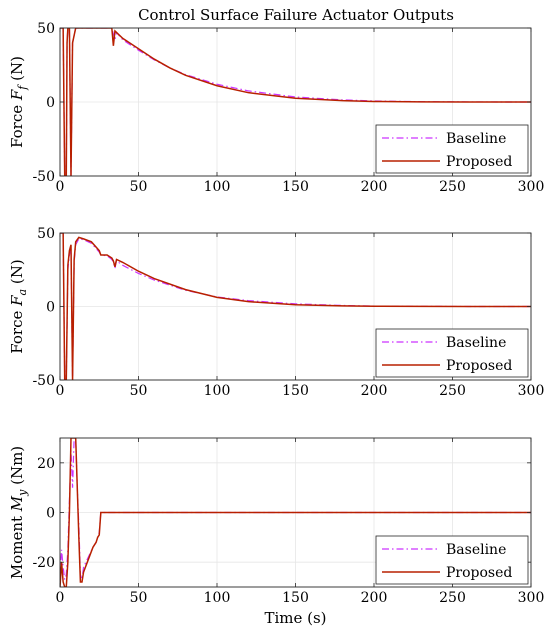 This screenshot has width=550, height=643. I want to click on y-tick-label: -20, so click(43, 563).